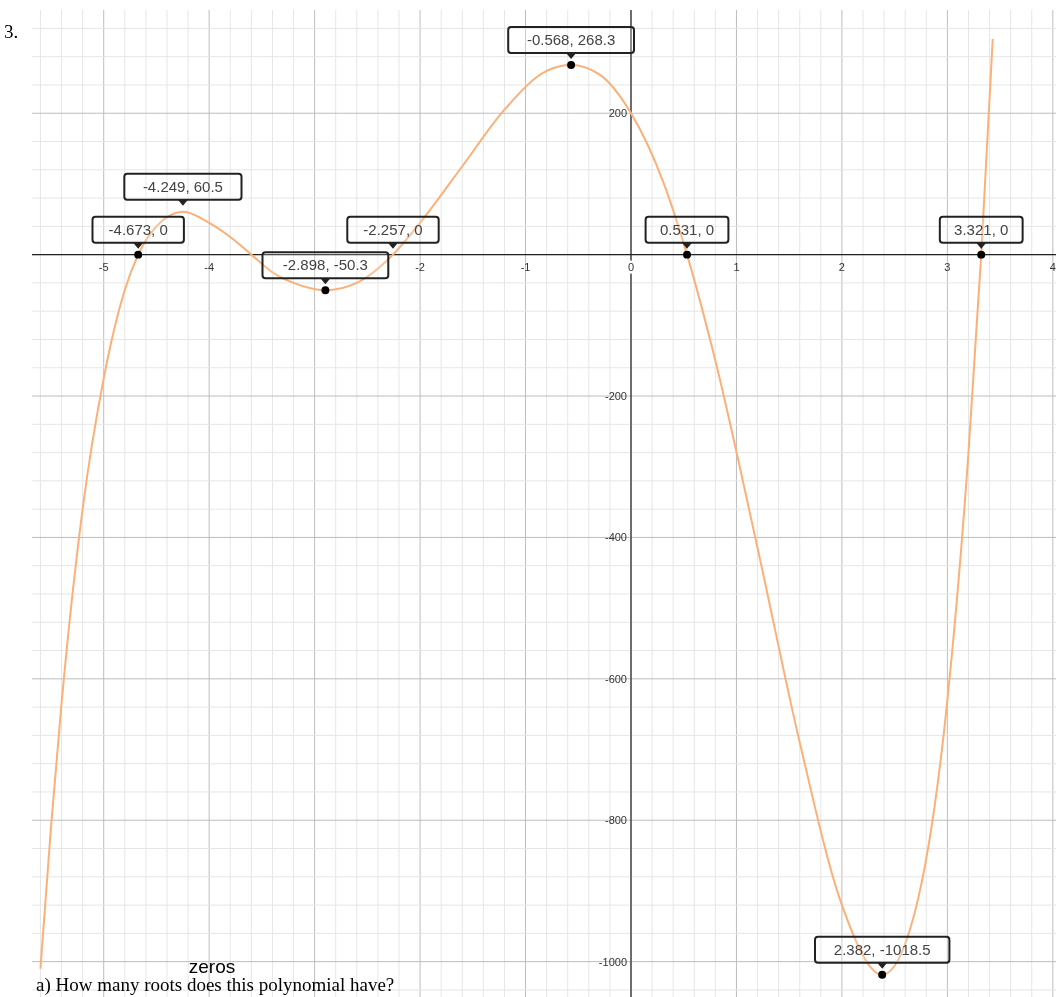  Describe the element at coordinates (209, 266) in the screenshot. I see `x-tick-label: -4` at that location.